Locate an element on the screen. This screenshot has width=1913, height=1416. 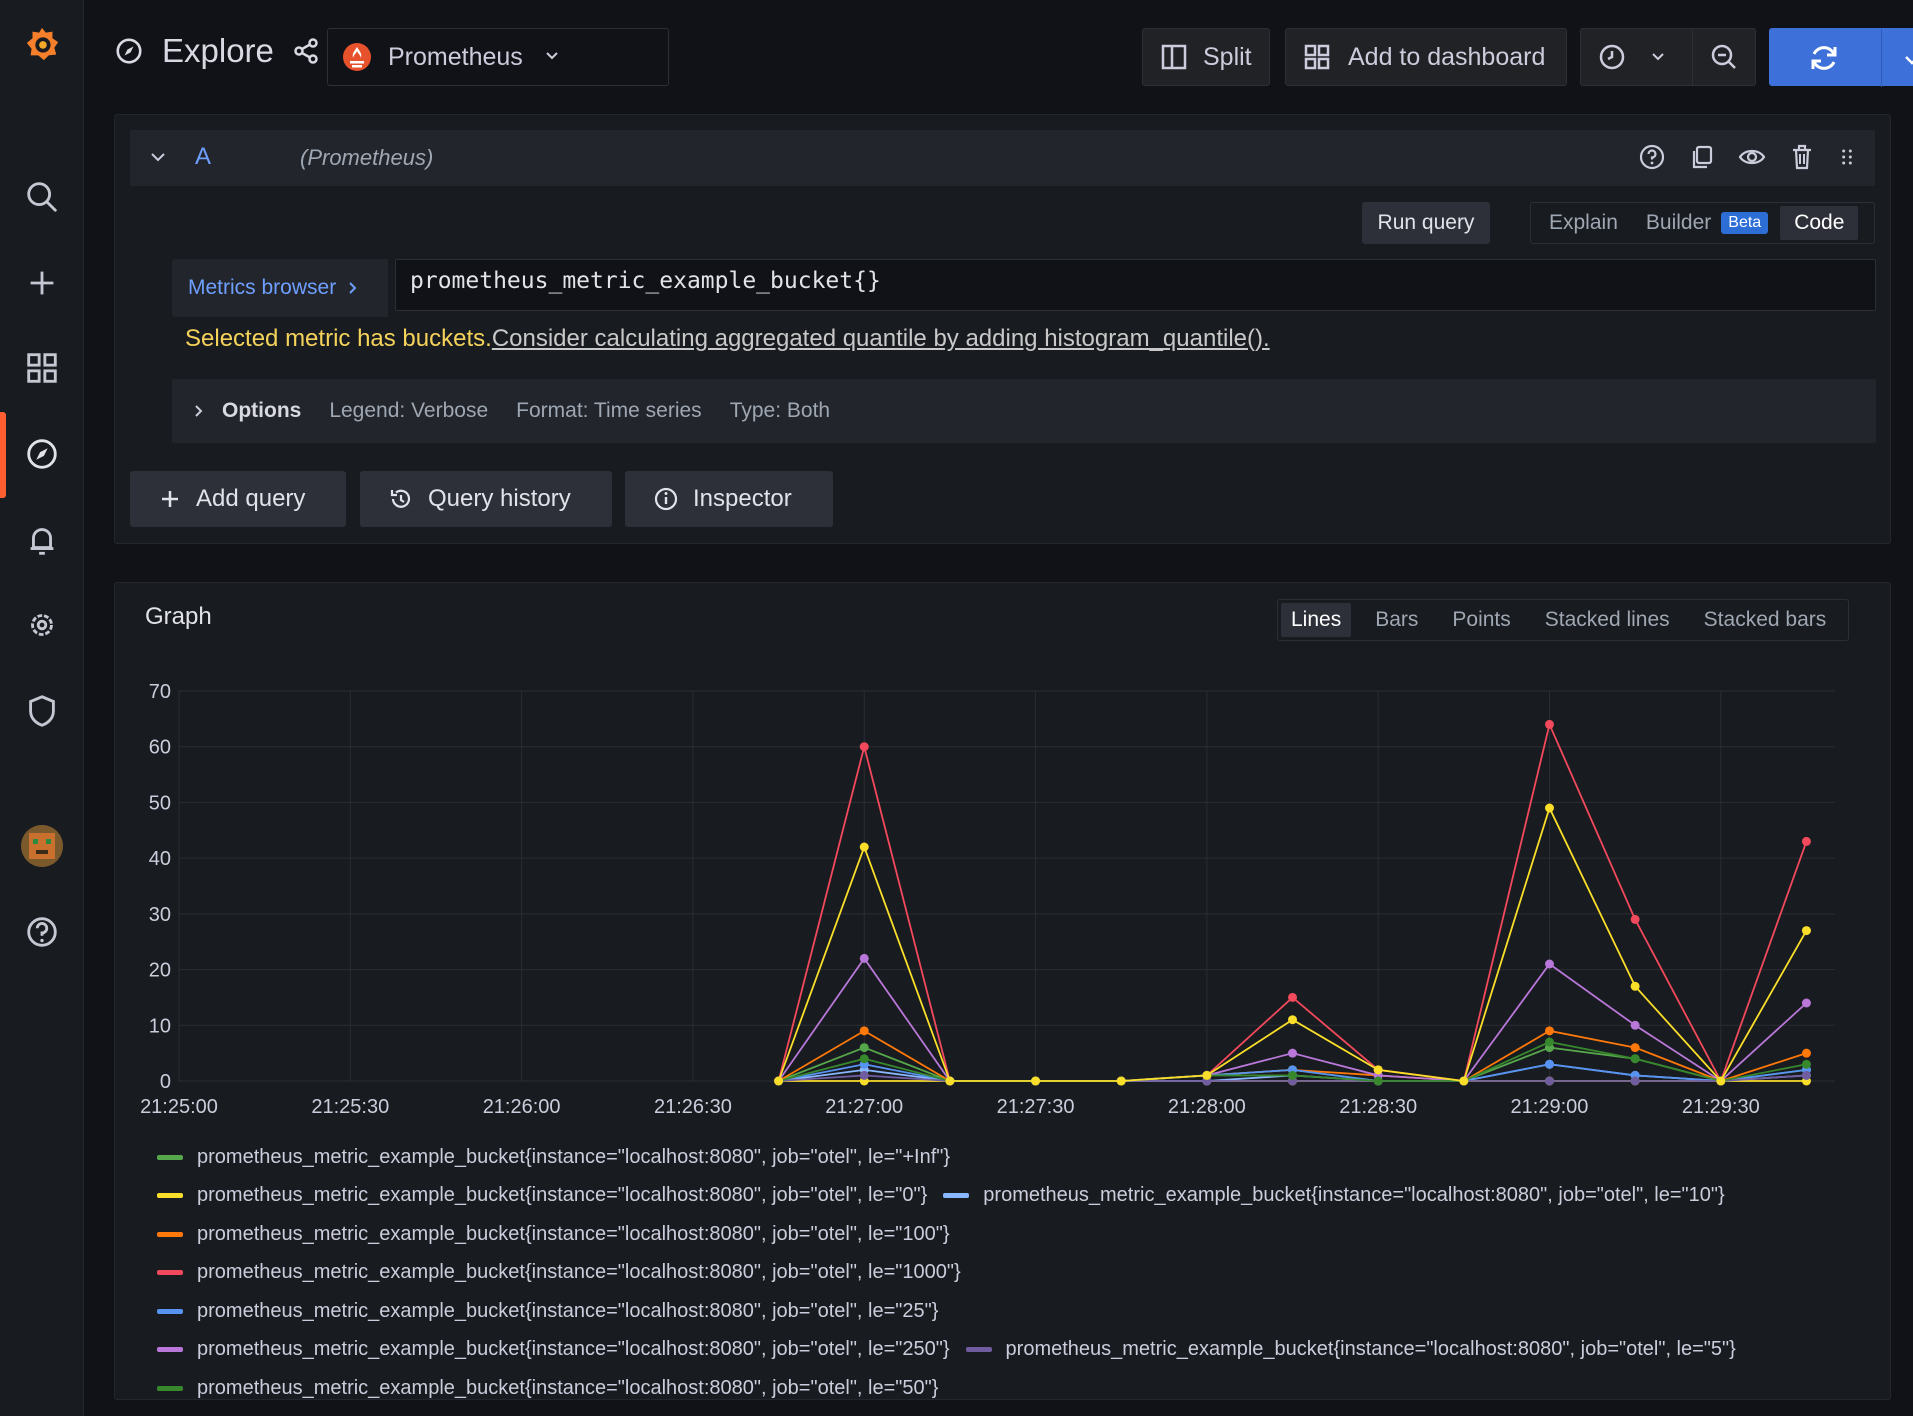
editor-mode-toggle: Explain Builder Beta Code is located at coordinates (1702, 223).